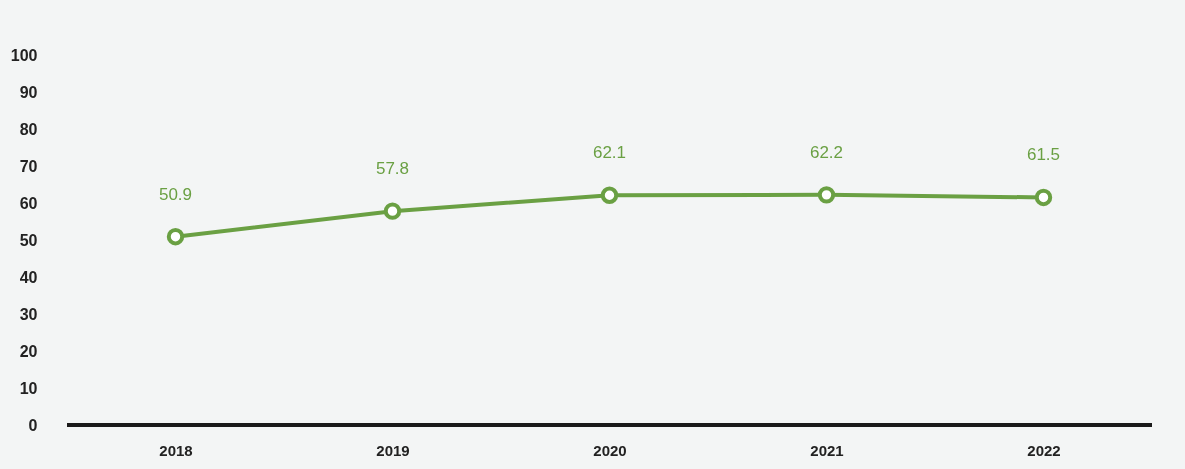 The image size is (1185, 469). I want to click on x-tick-label: 2019, so click(393, 450).